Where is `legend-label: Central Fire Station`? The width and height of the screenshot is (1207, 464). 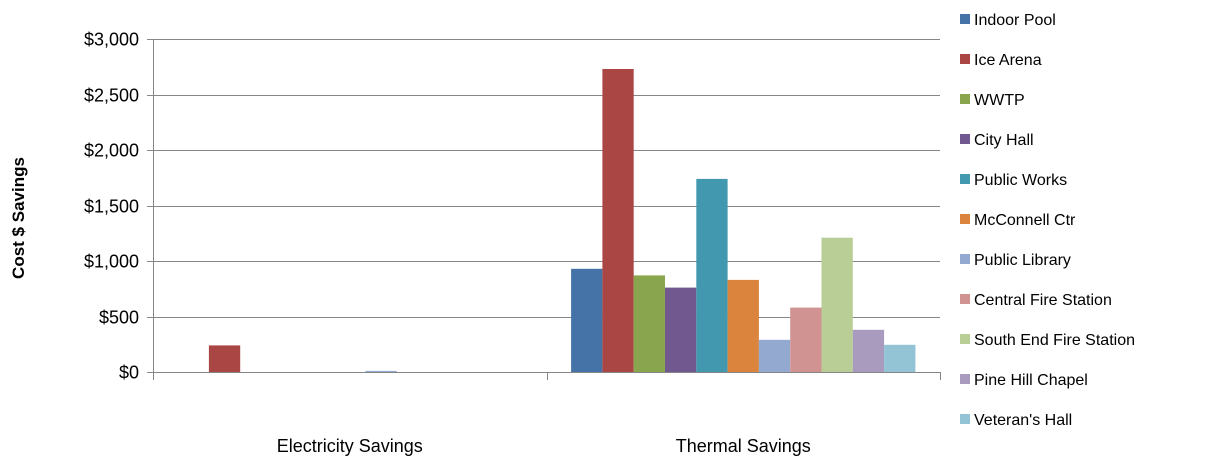 legend-label: Central Fire Station is located at coordinates (1043, 300).